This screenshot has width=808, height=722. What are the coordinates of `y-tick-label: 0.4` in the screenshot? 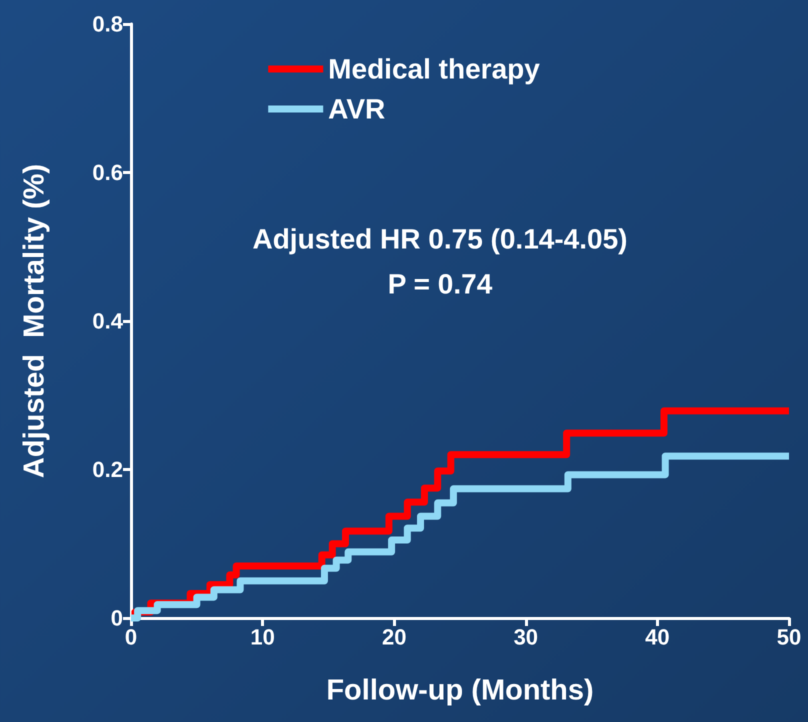 It's located at (108, 321).